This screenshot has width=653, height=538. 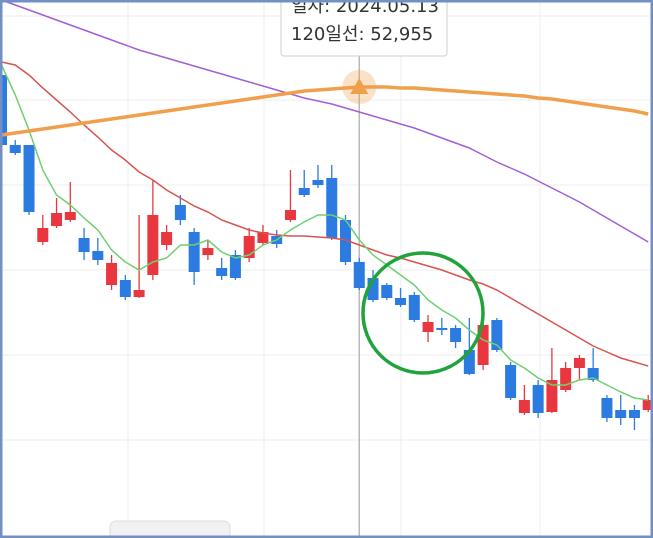 I want to click on moving-average-line, so click(x=325, y=111).